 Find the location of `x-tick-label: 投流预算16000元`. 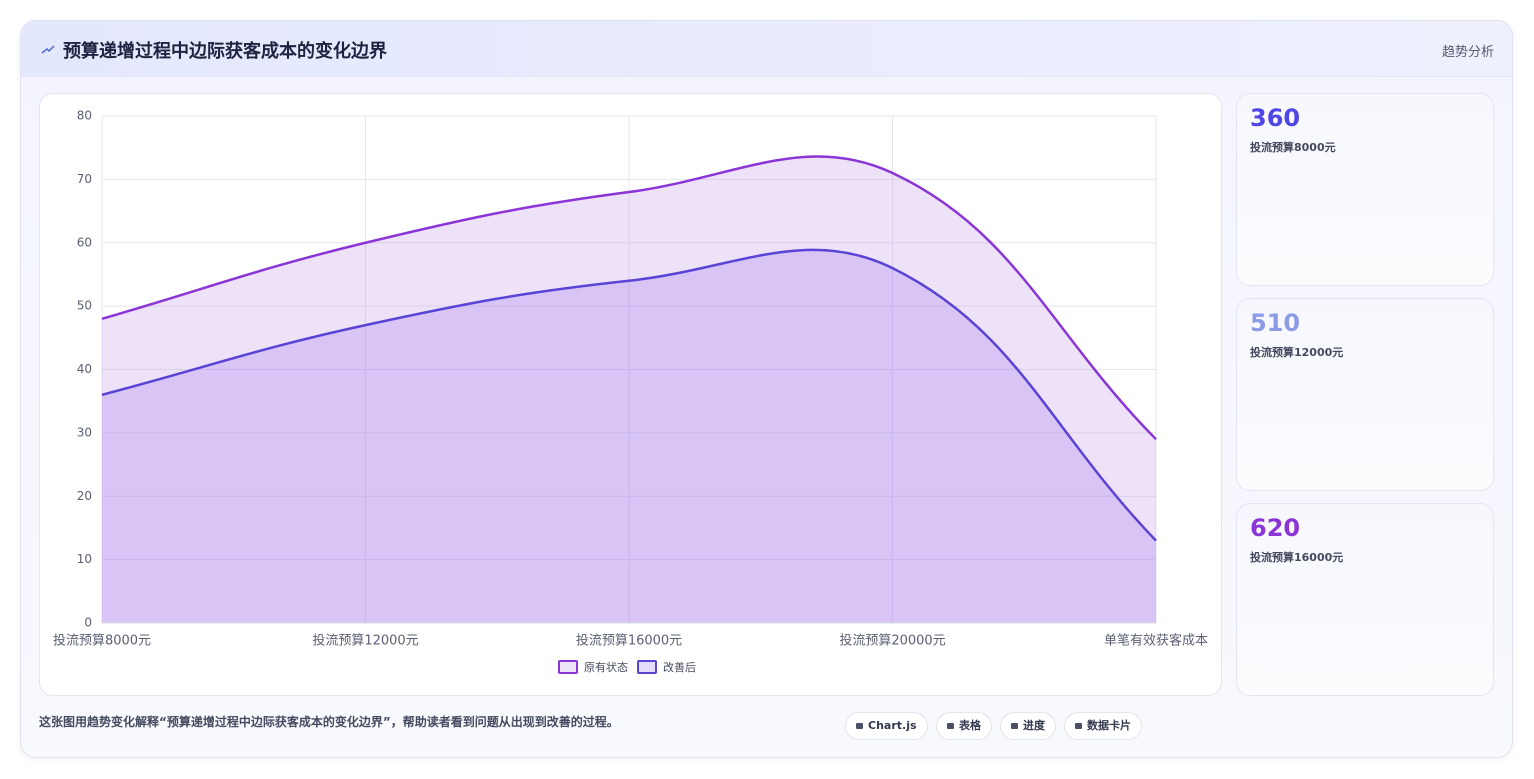

x-tick-label: 投流预算16000元 is located at coordinates (629, 641).